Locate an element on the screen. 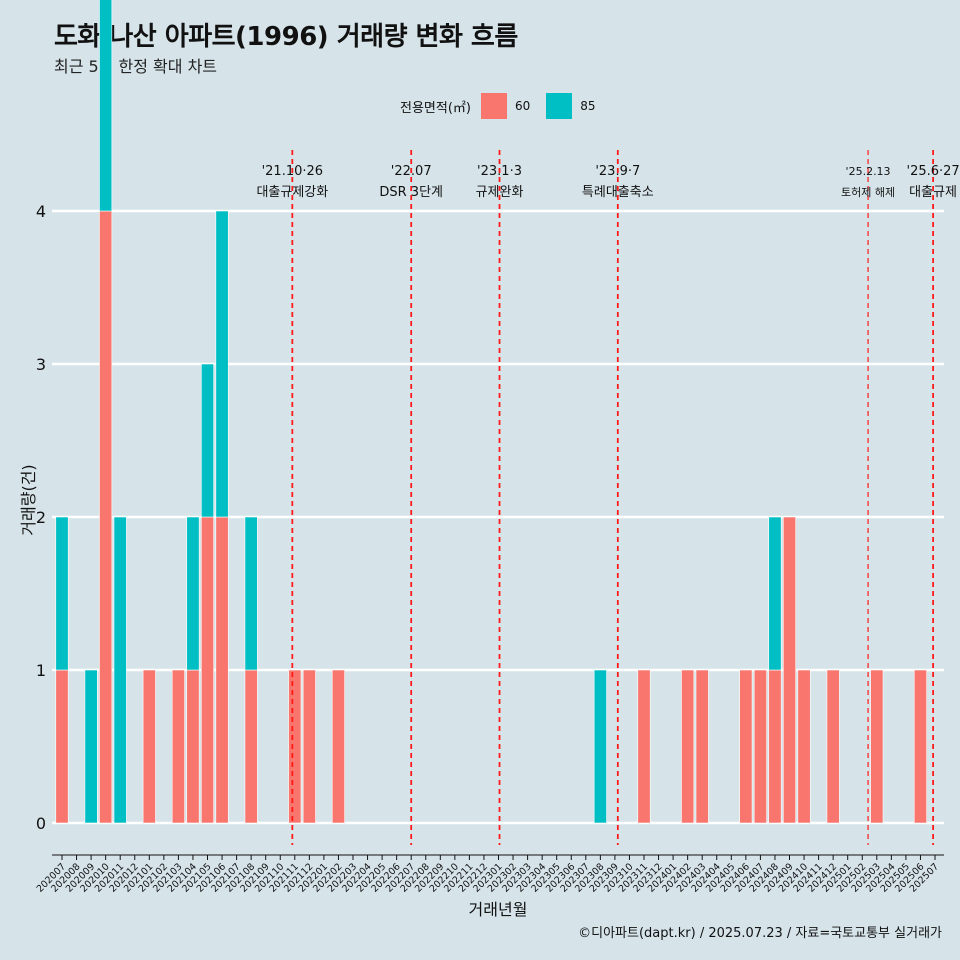  event-label-0: 대출규제강화 is located at coordinates (292, 192).